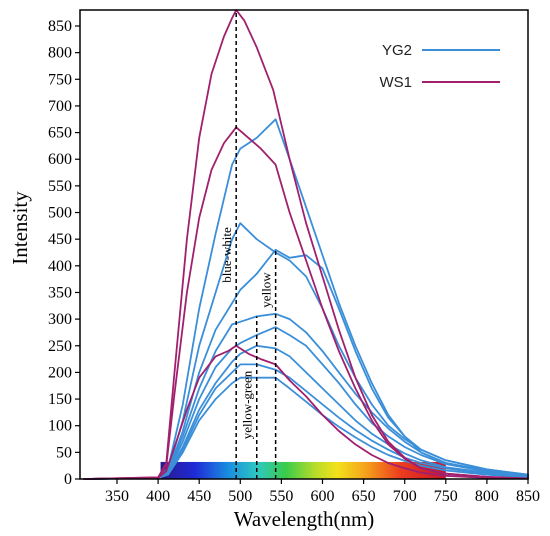 The image size is (550, 536). What do you see at coordinates (60, 133) in the screenshot?
I see `y-tick-label: 650` at bounding box center [60, 133].